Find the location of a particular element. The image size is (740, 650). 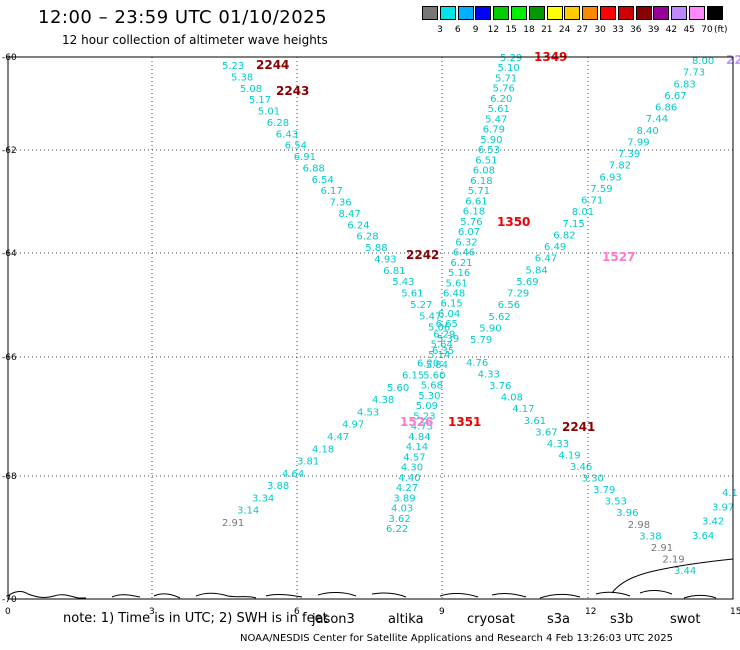

track-2244-value: 4.38 is located at coordinates (383, 400).